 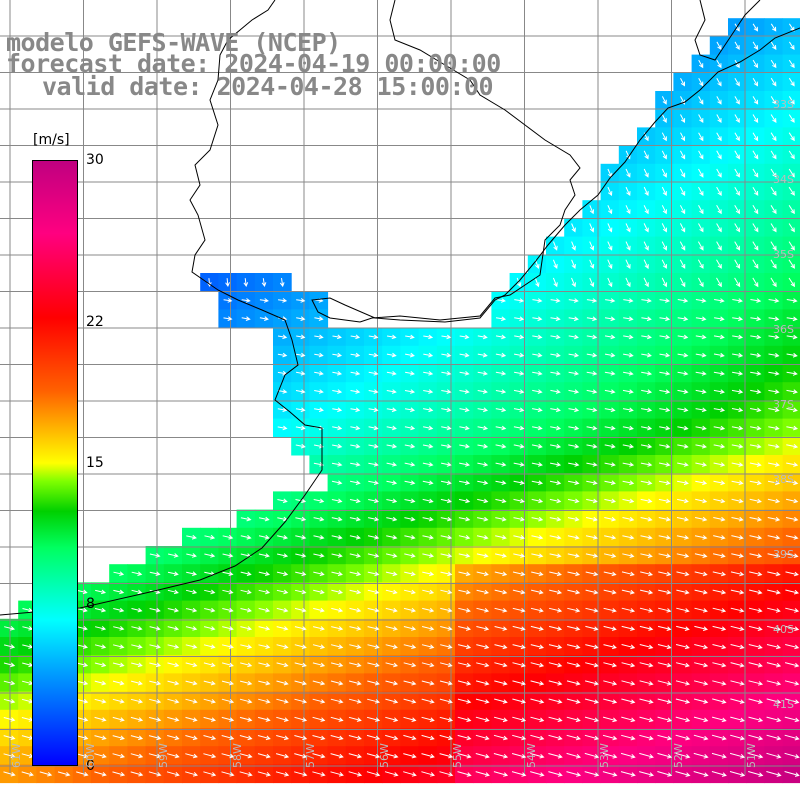 What do you see at coordinates (90, 766) in the screenshot?
I see `colorbar-tick-label: 0` at bounding box center [90, 766].